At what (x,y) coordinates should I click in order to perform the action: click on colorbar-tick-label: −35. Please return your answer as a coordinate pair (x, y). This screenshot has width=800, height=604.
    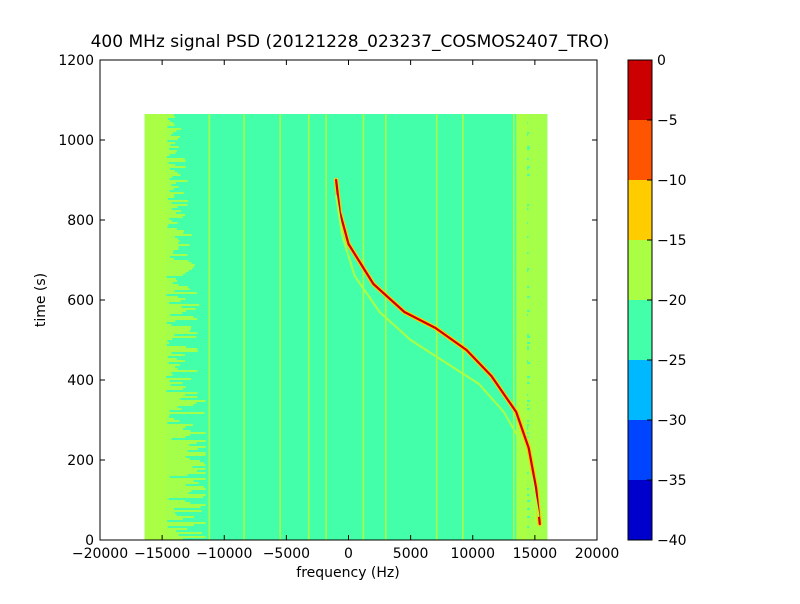
    Looking at the image, I should click on (672, 481).